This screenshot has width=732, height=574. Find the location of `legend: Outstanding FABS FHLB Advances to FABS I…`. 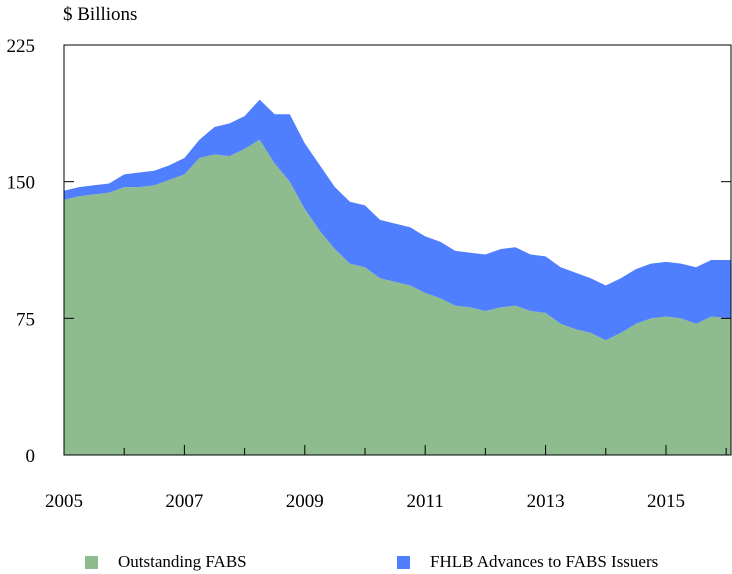

legend: Outstanding FABS FHLB Advances to FABS I… is located at coordinates (366, 563).